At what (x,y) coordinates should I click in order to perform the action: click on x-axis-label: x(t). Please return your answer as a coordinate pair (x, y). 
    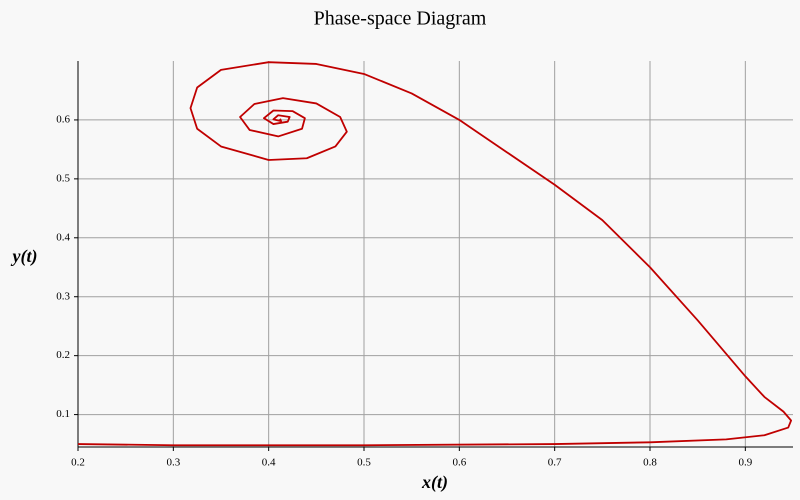
    Looking at the image, I should click on (434, 482).